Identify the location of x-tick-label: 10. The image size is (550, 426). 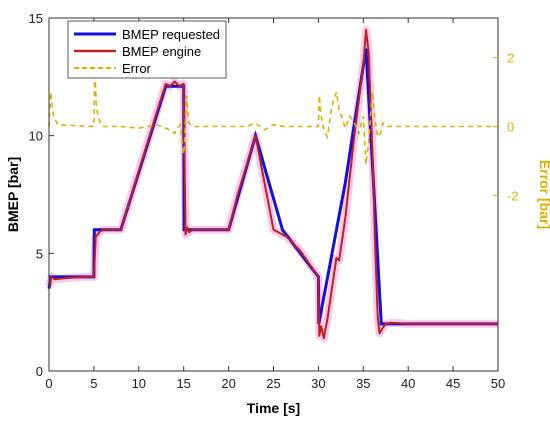
(139, 383).